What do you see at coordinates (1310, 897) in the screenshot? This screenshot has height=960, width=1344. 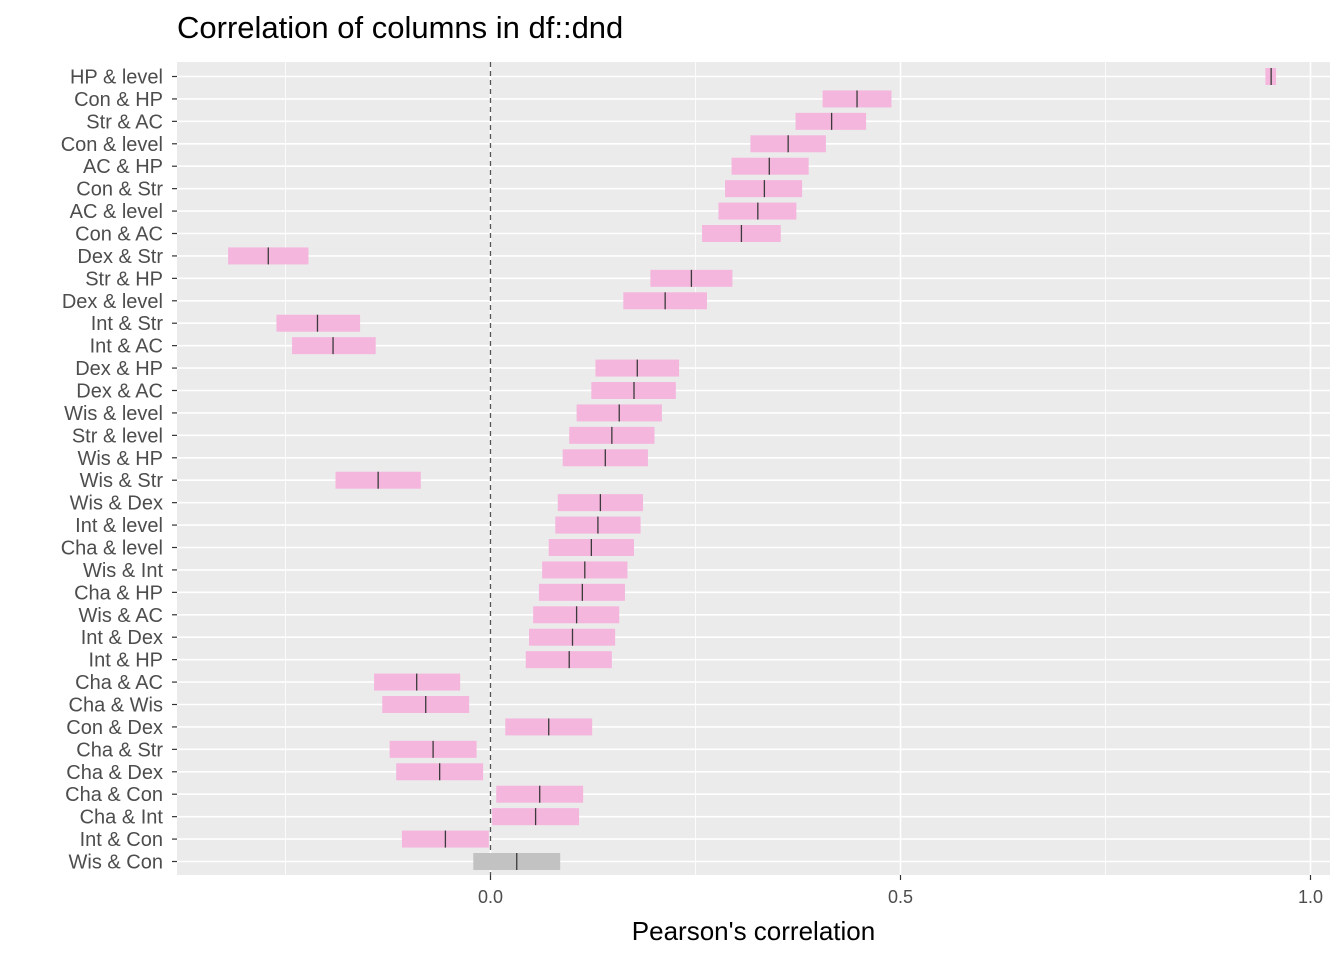 I see `x-tick-label: 1.0` at bounding box center [1310, 897].